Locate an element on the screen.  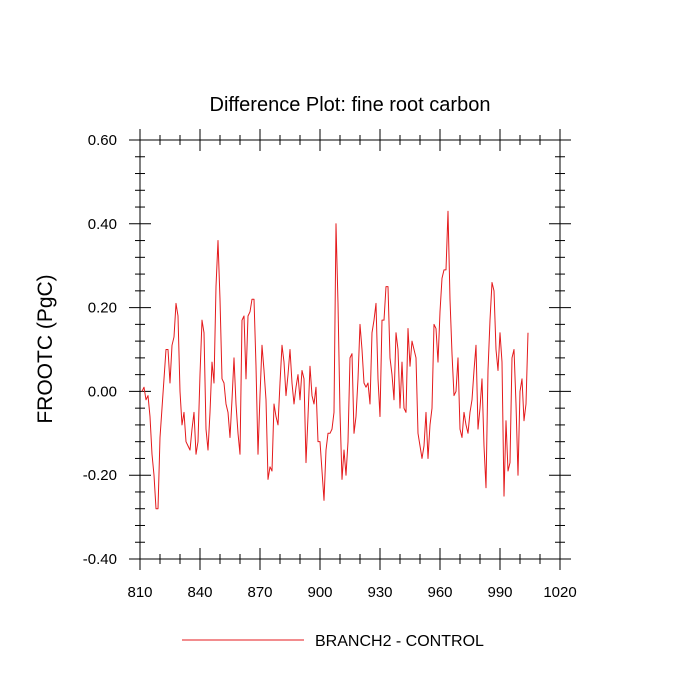
y-tick-label: 0.40 is located at coordinates (102, 224).